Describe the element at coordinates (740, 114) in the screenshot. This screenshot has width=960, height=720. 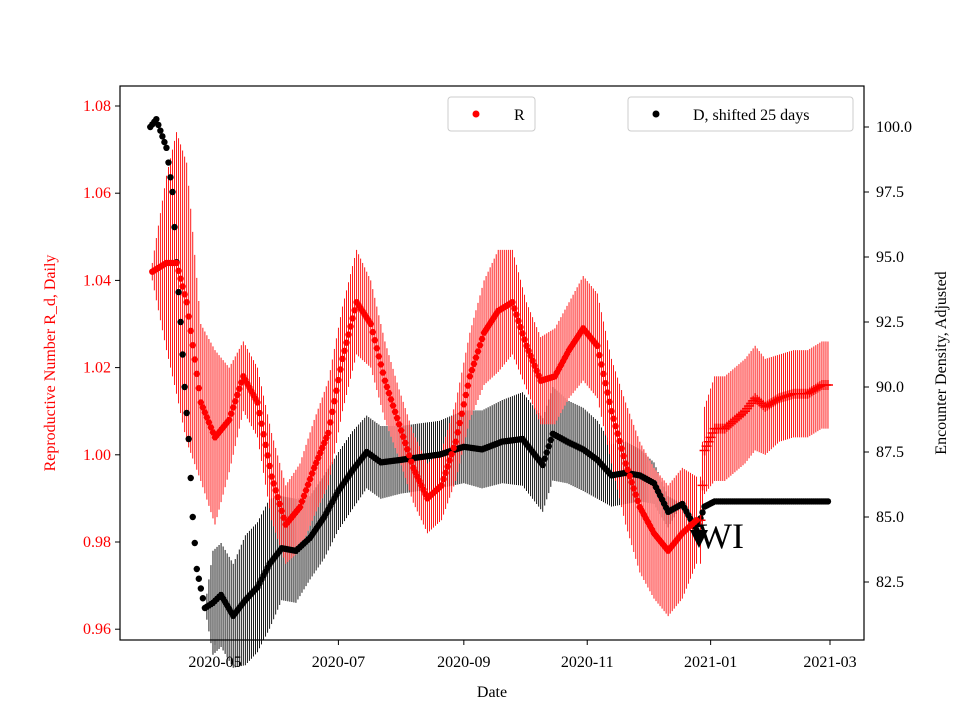
I see `legend-d: D, shifted 25 days` at that location.